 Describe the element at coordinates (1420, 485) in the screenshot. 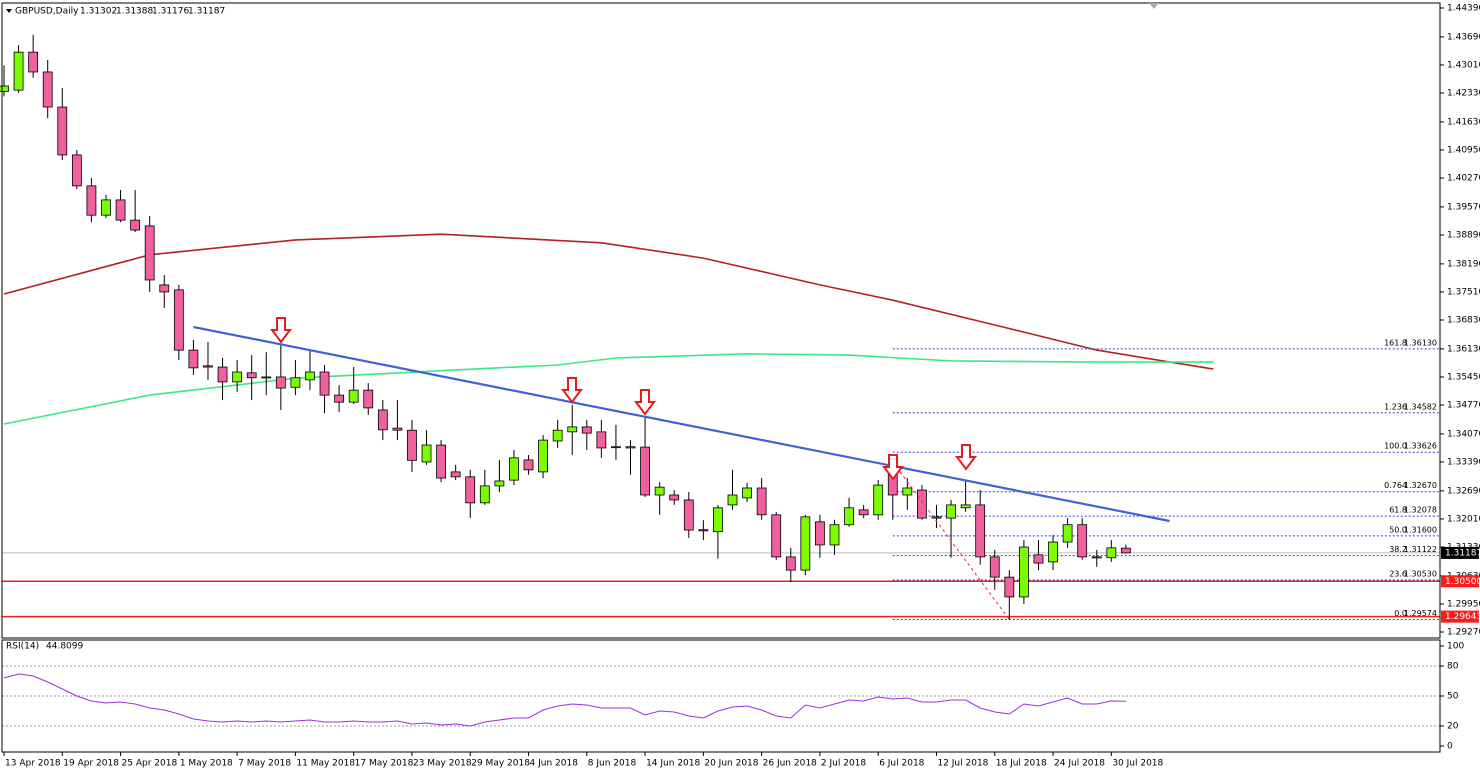

I see `fib-price: 1.32670` at that location.